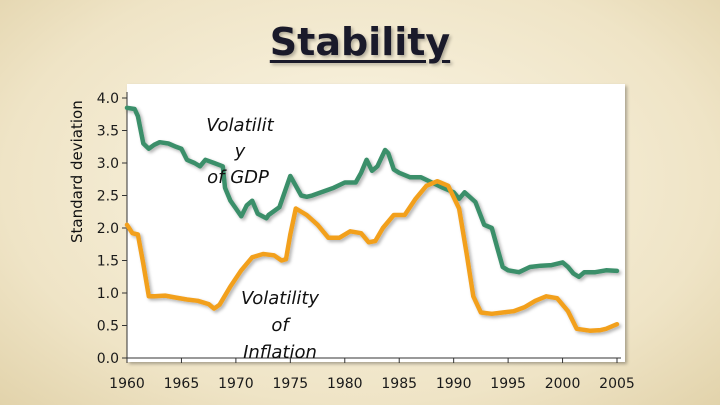  What do you see at coordinates (291, 384) in the screenshot?
I see `x-tick-label: 1975` at bounding box center [291, 384].